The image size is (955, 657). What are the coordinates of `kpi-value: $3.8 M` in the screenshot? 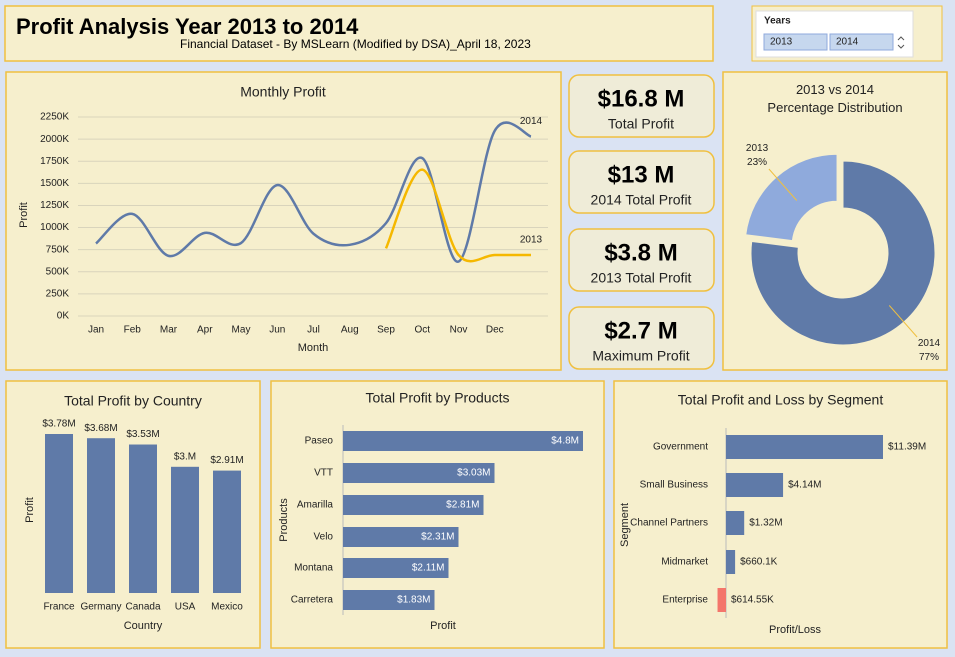 It's located at (640, 252).